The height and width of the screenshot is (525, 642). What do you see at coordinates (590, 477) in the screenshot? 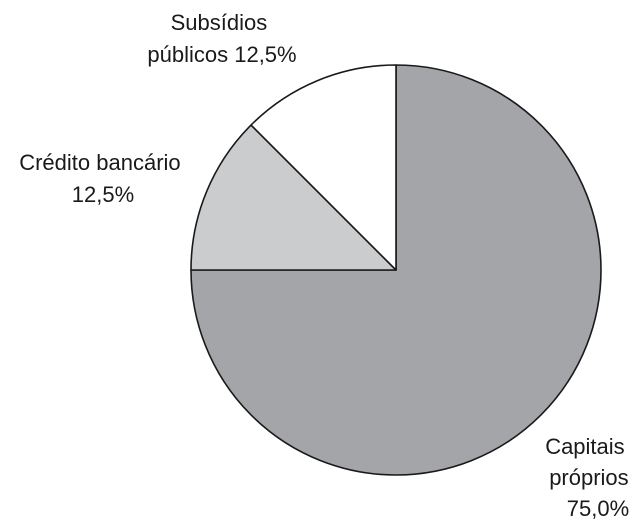
I see `label-capitais-proprios: Capitais próprios 75,0%` at bounding box center [590, 477].